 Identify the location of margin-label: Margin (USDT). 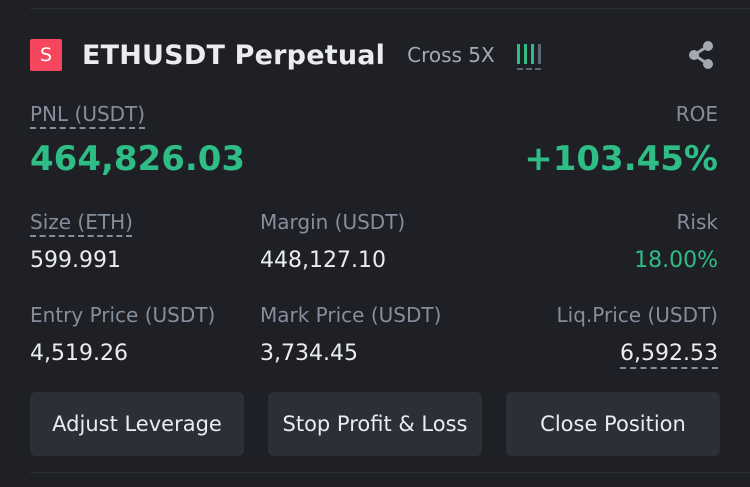
(333, 222).